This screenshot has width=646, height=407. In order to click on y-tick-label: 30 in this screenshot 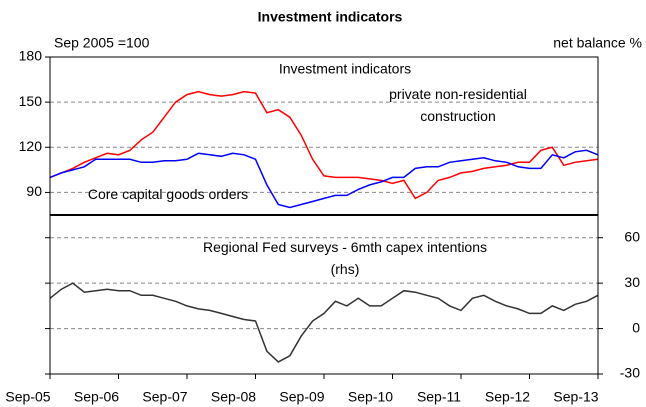, I will do `click(632, 282)`.